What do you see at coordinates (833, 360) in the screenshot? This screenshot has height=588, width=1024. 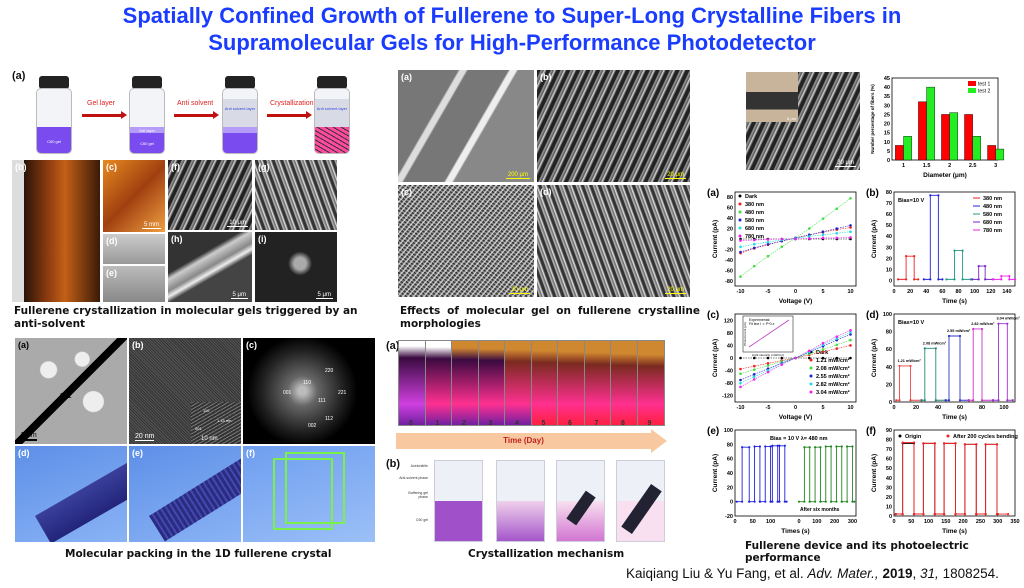 I see `legend-label: 1.21 mW/cm²` at bounding box center [833, 360].